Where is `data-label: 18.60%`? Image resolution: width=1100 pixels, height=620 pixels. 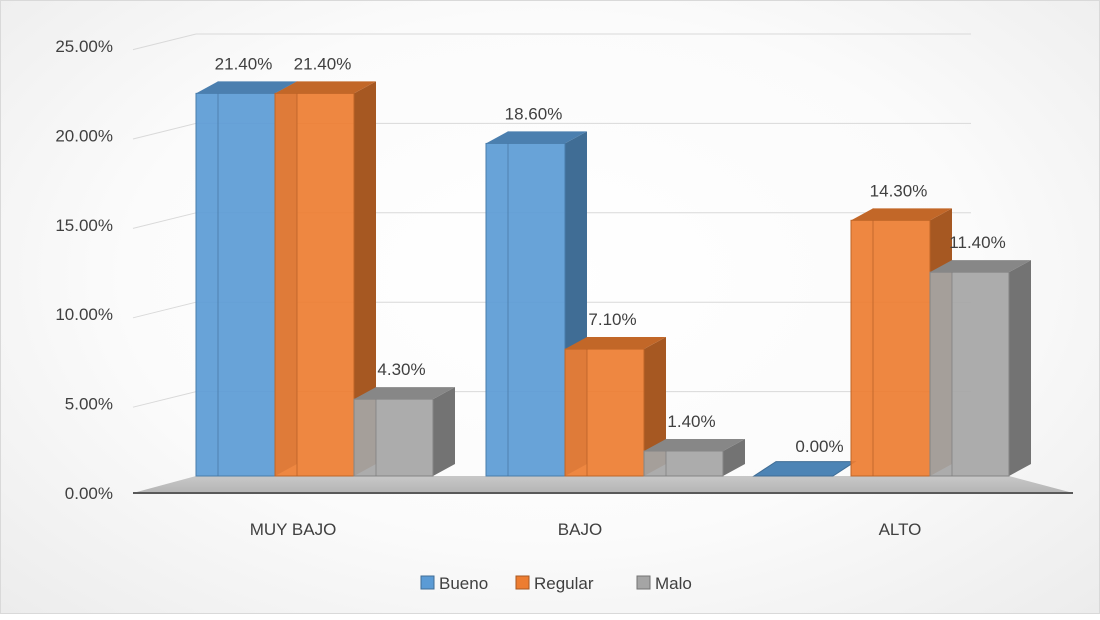 data-label: 18.60% is located at coordinates (534, 113).